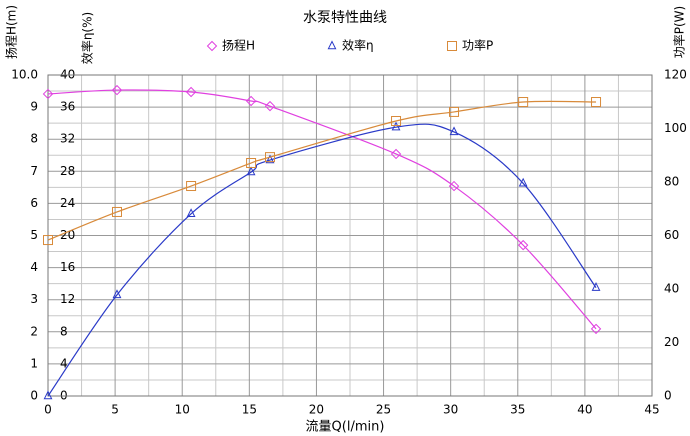 Image resolution: width=690 pixels, height=436 pixels. I want to click on y3-tick-label: 4, so click(64, 363).